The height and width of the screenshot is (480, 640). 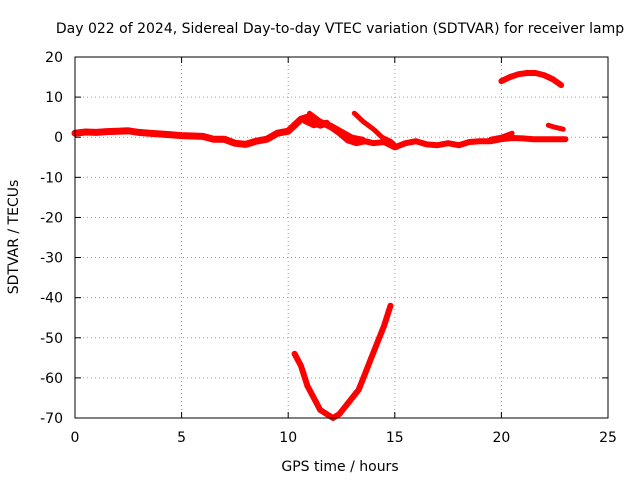 What do you see at coordinates (555, 127) in the screenshot?
I see `series-upper-right-fragment` at bounding box center [555, 127].